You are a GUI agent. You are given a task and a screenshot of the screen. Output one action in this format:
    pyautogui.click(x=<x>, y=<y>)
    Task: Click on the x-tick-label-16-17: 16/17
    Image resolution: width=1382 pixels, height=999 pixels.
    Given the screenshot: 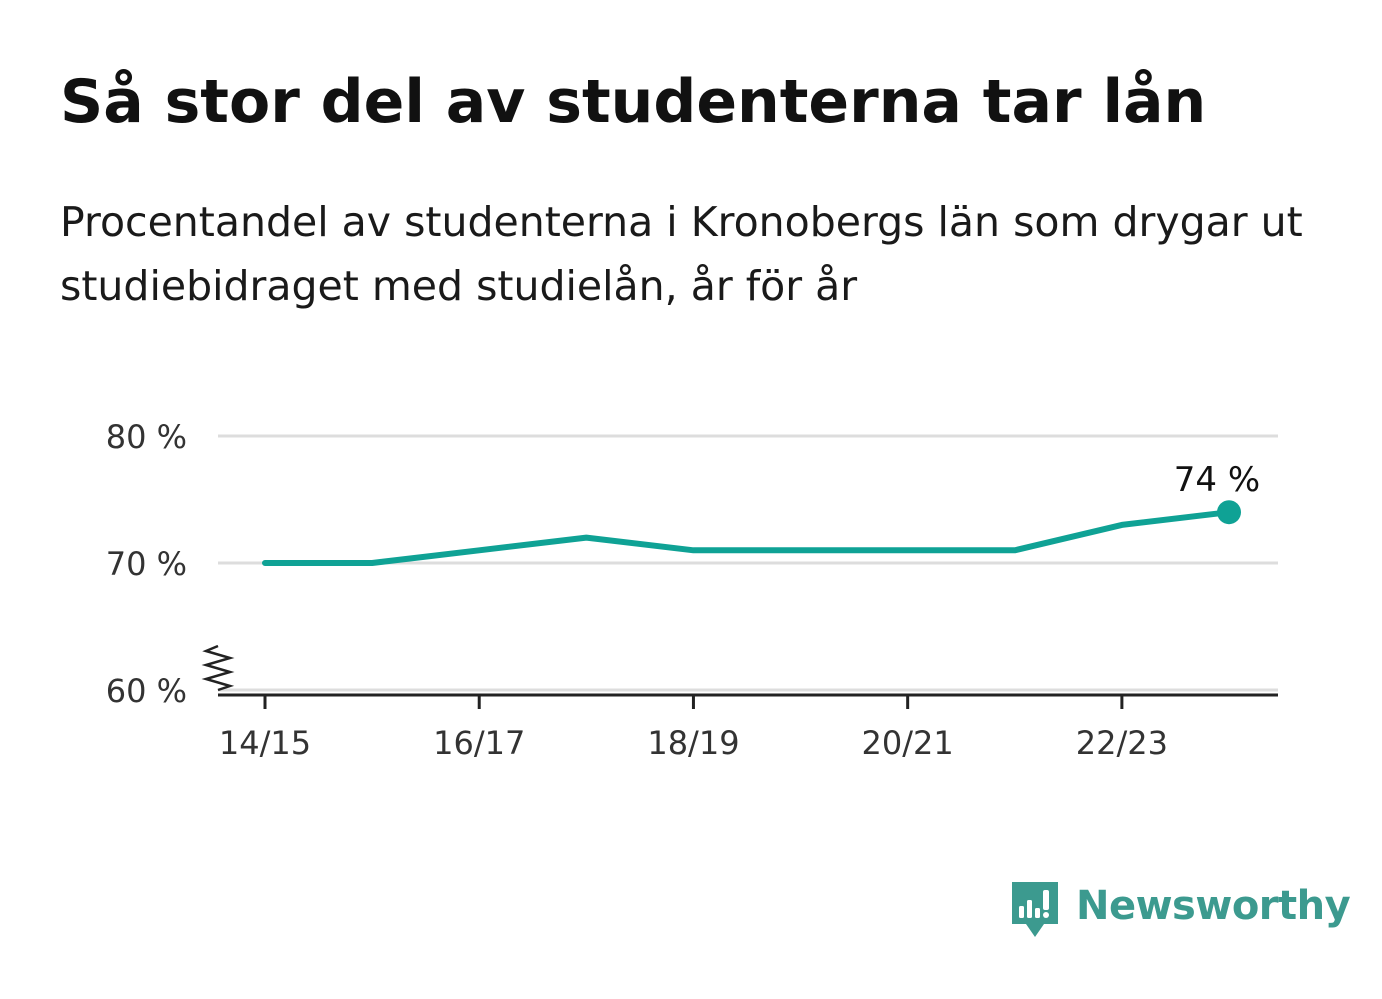 What is the action you would take?
    pyautogui.click(x=479, y=743)
    